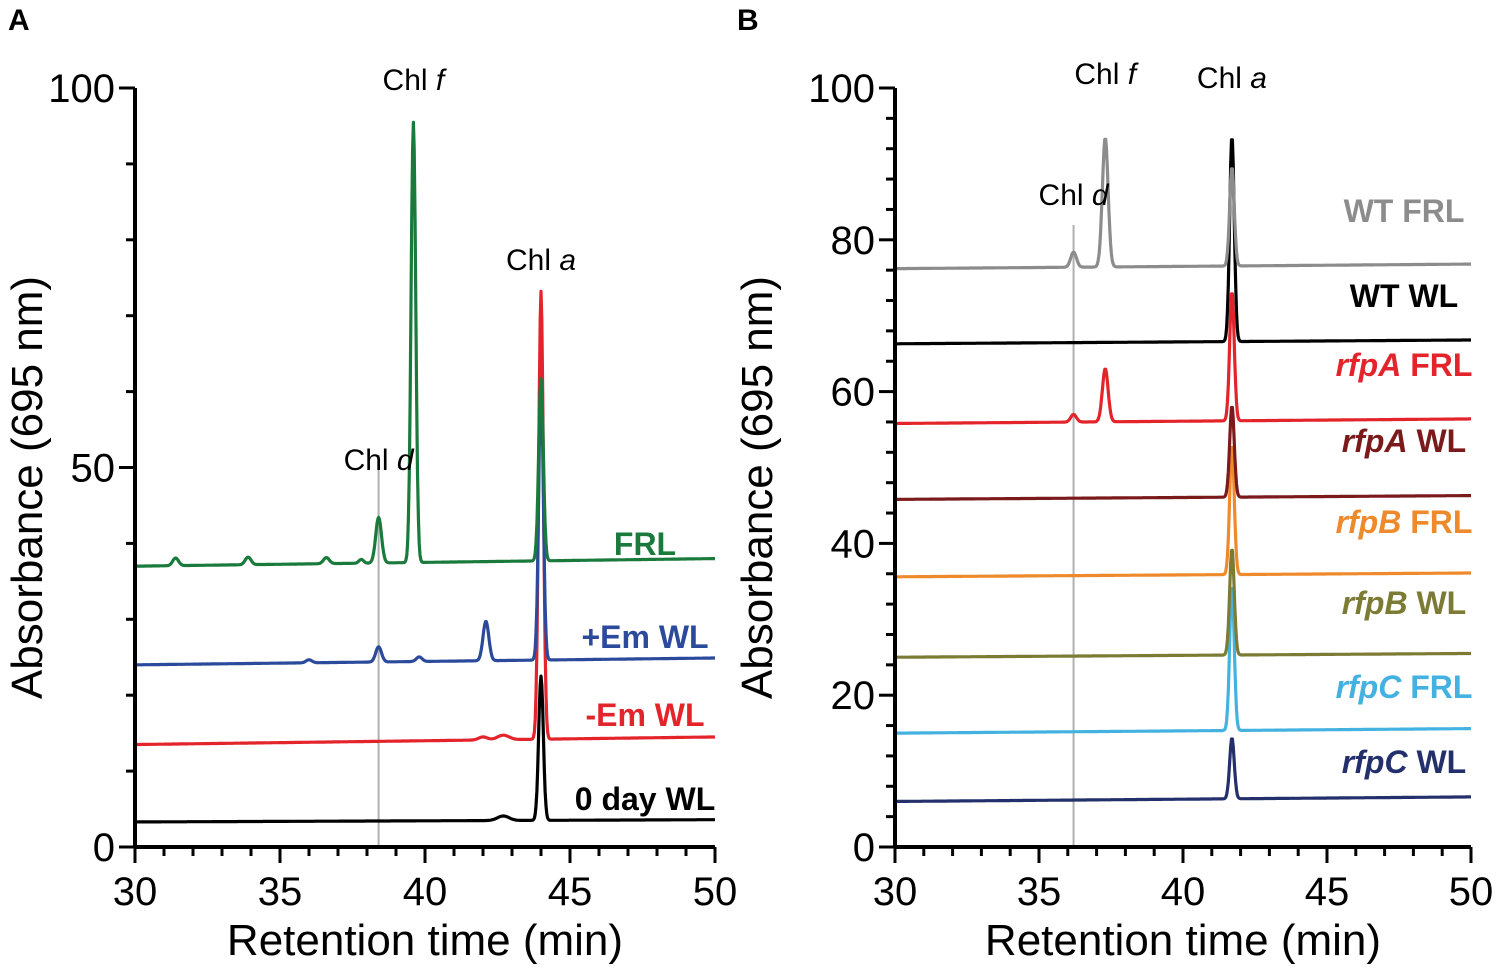 The width and height of the screenshot is (1499, 971). I want to click on series-label: rfpB FRL, so click(1404, 522).